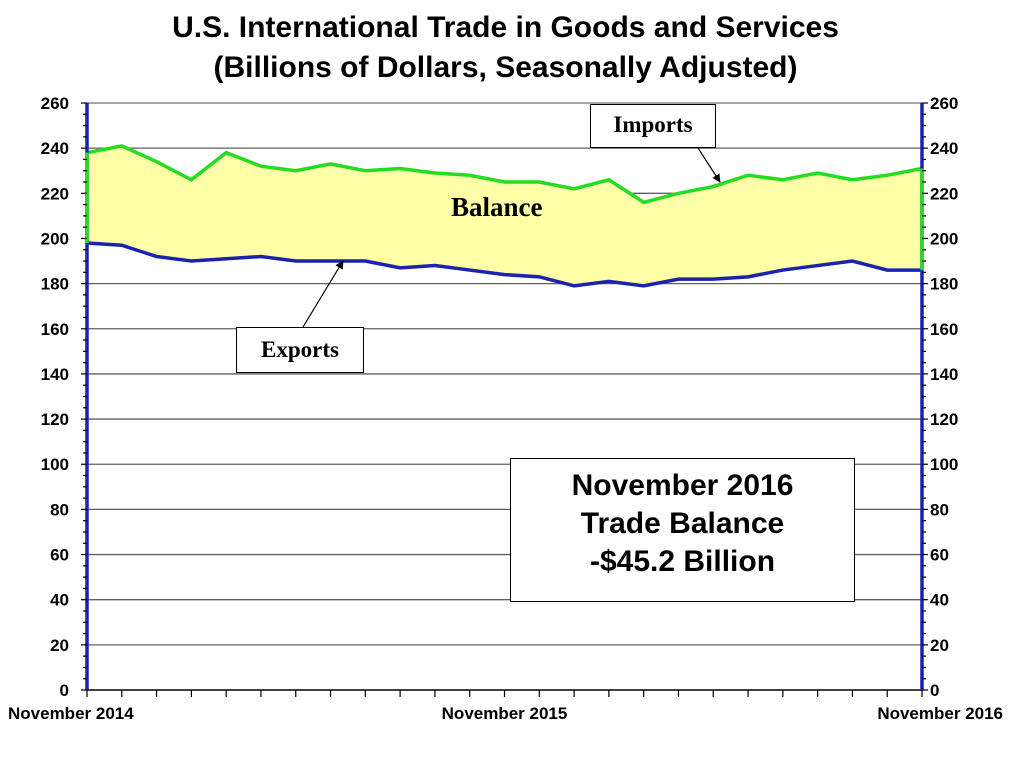  Describe the element at coordinates (64, 690) in the screenshot. I see `y-tick-label-left: 0` at that location.